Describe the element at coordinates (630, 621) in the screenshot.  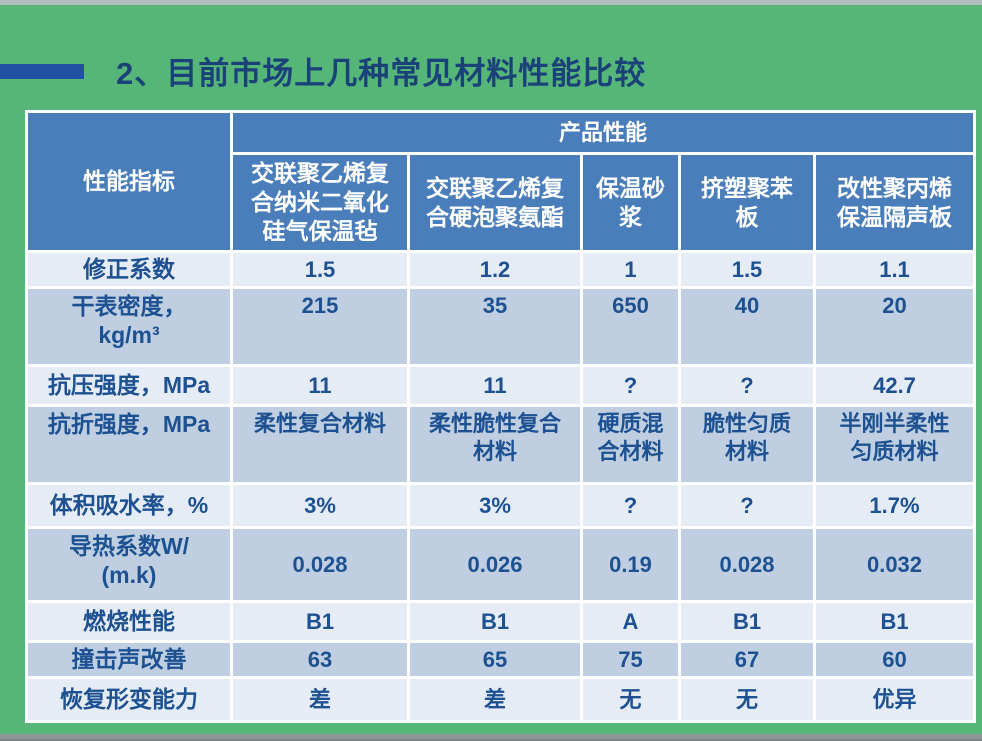
I see `cell-value: A` at that location.